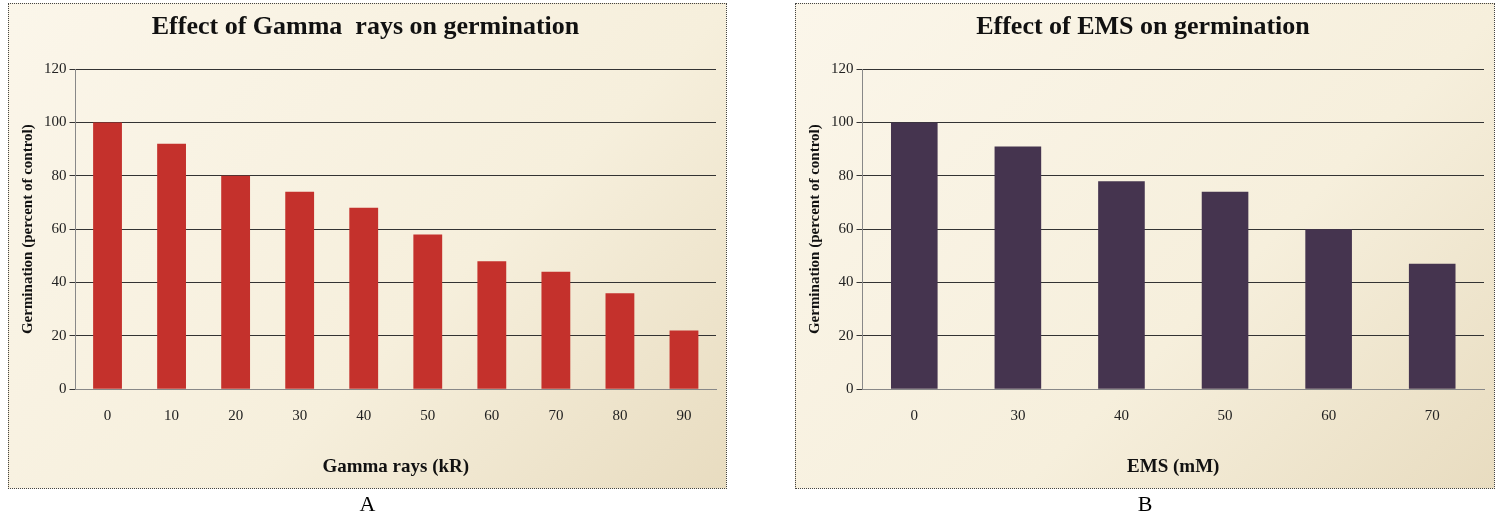 The height and width of the screenshot is (521, 1501). What do you see at coordinates (1145, 504) in the screenshot?
I see `text: B` at bounding box center [1145, 504].